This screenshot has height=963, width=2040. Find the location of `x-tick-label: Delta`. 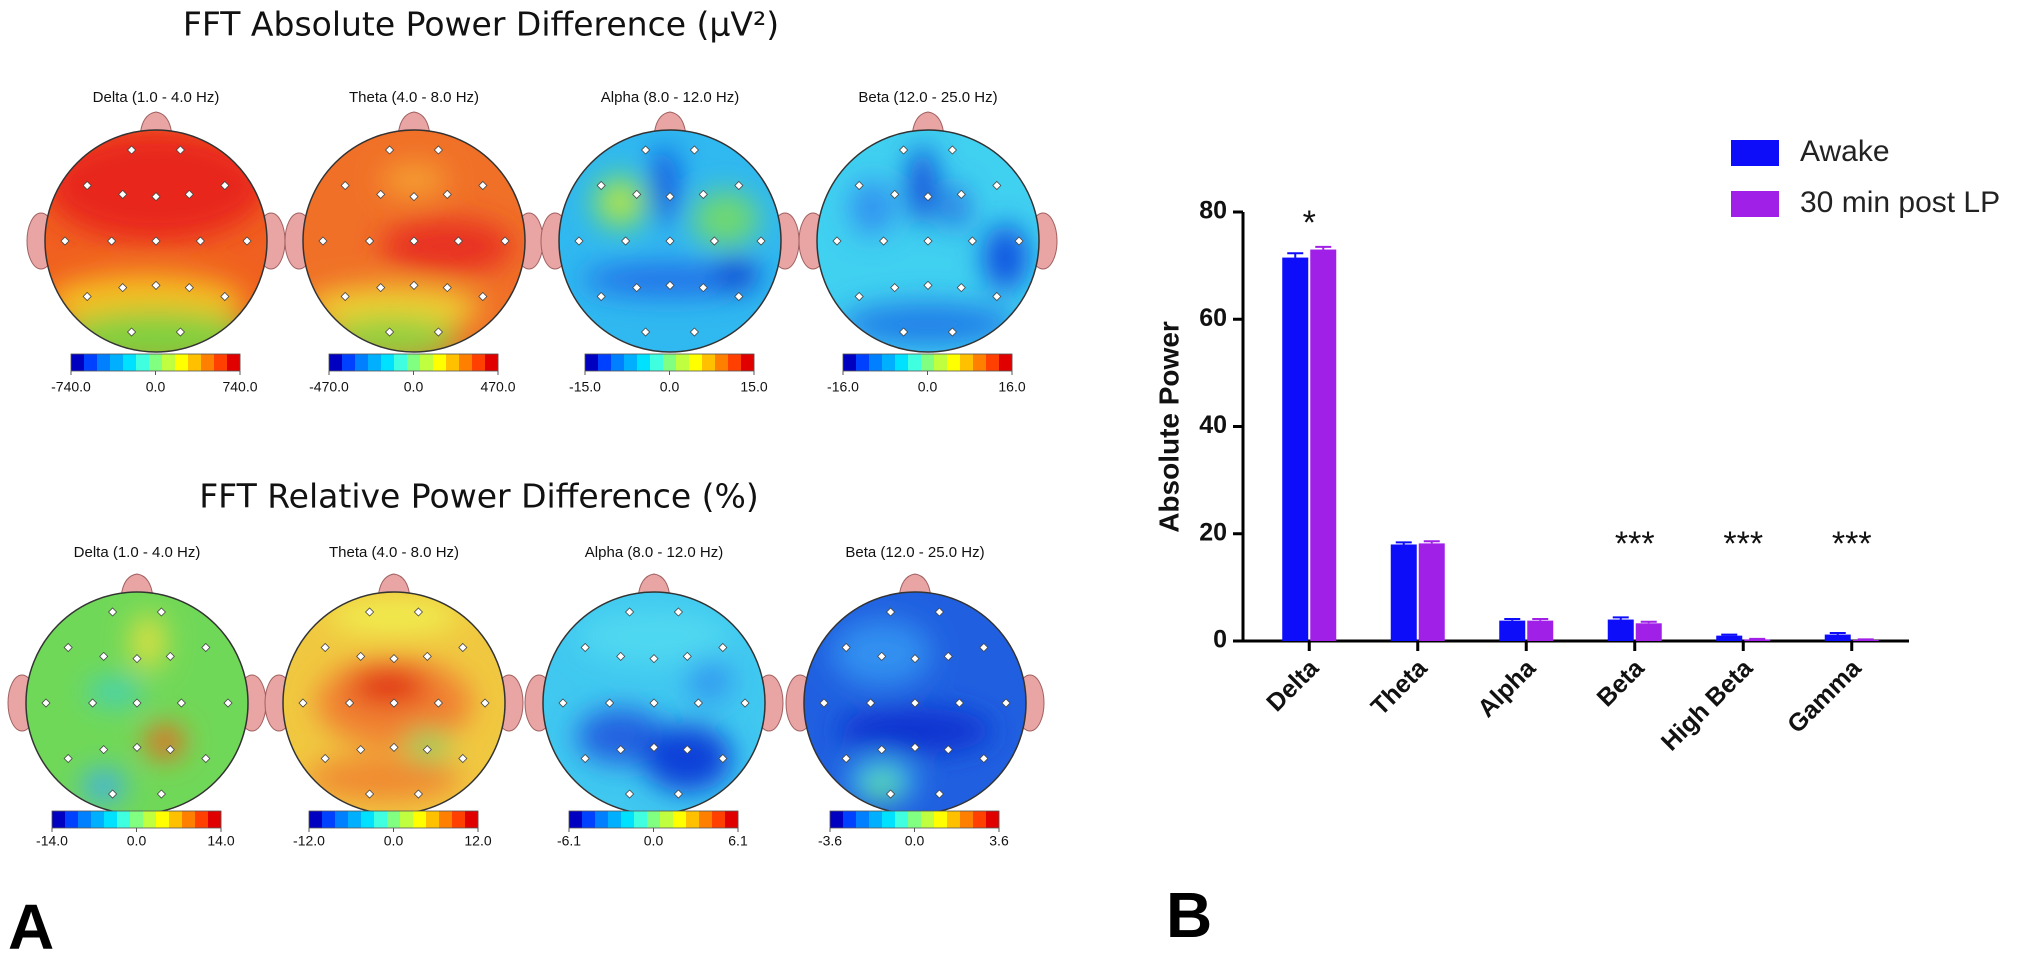

x-tick-label: Delta is located at coordinates (1293, 685).